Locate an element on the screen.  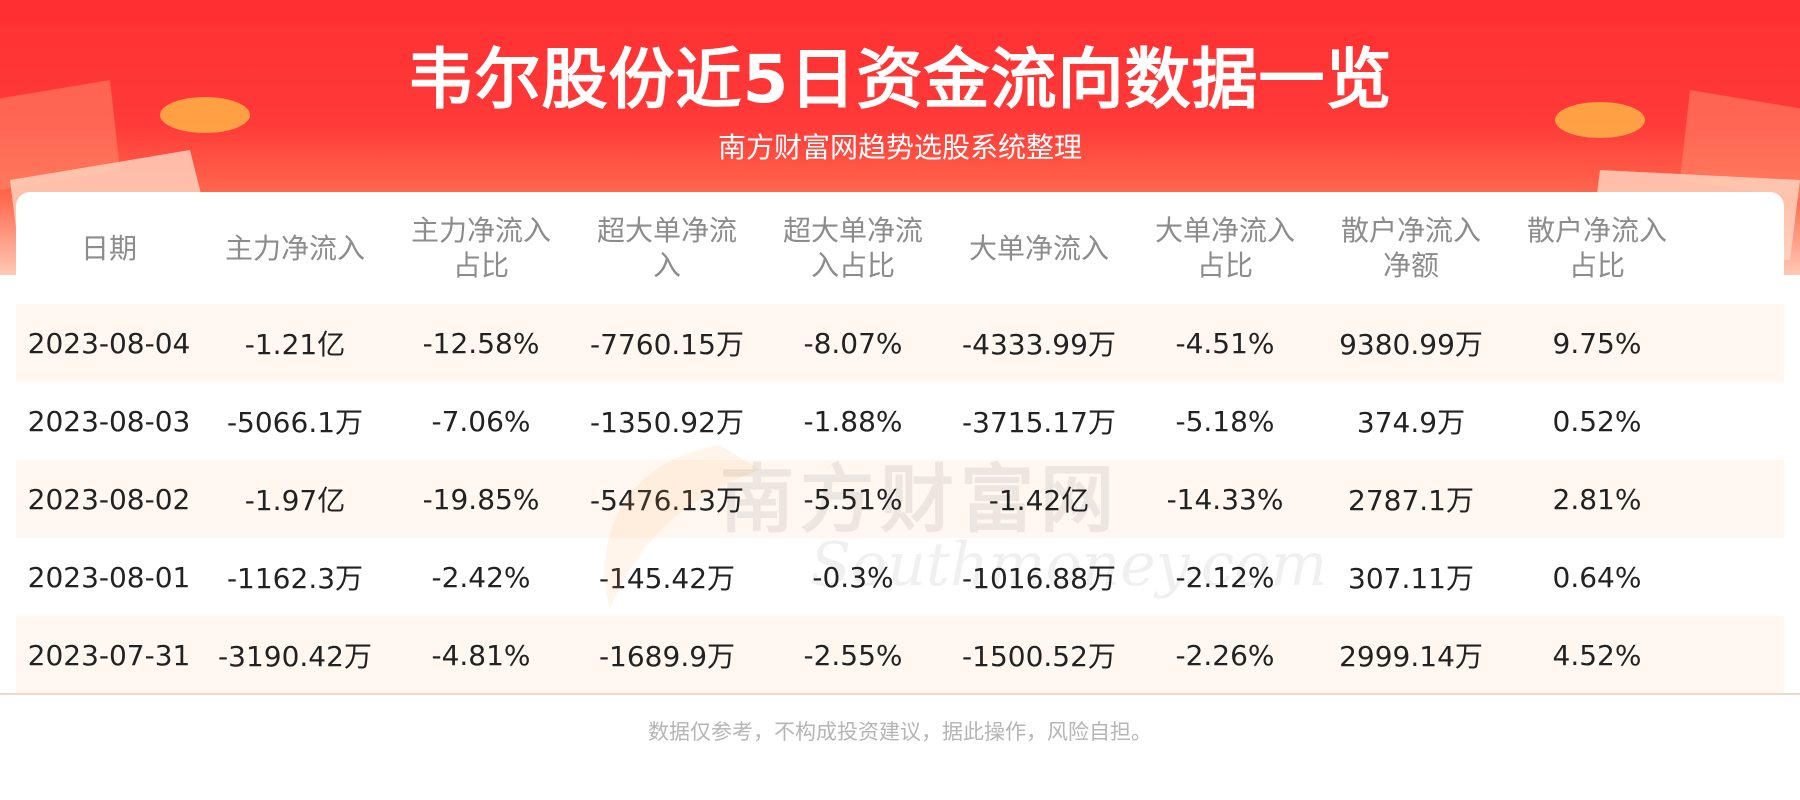
cell-main-net-inflow: -1.97亿 is located at coordinates (295, 500).